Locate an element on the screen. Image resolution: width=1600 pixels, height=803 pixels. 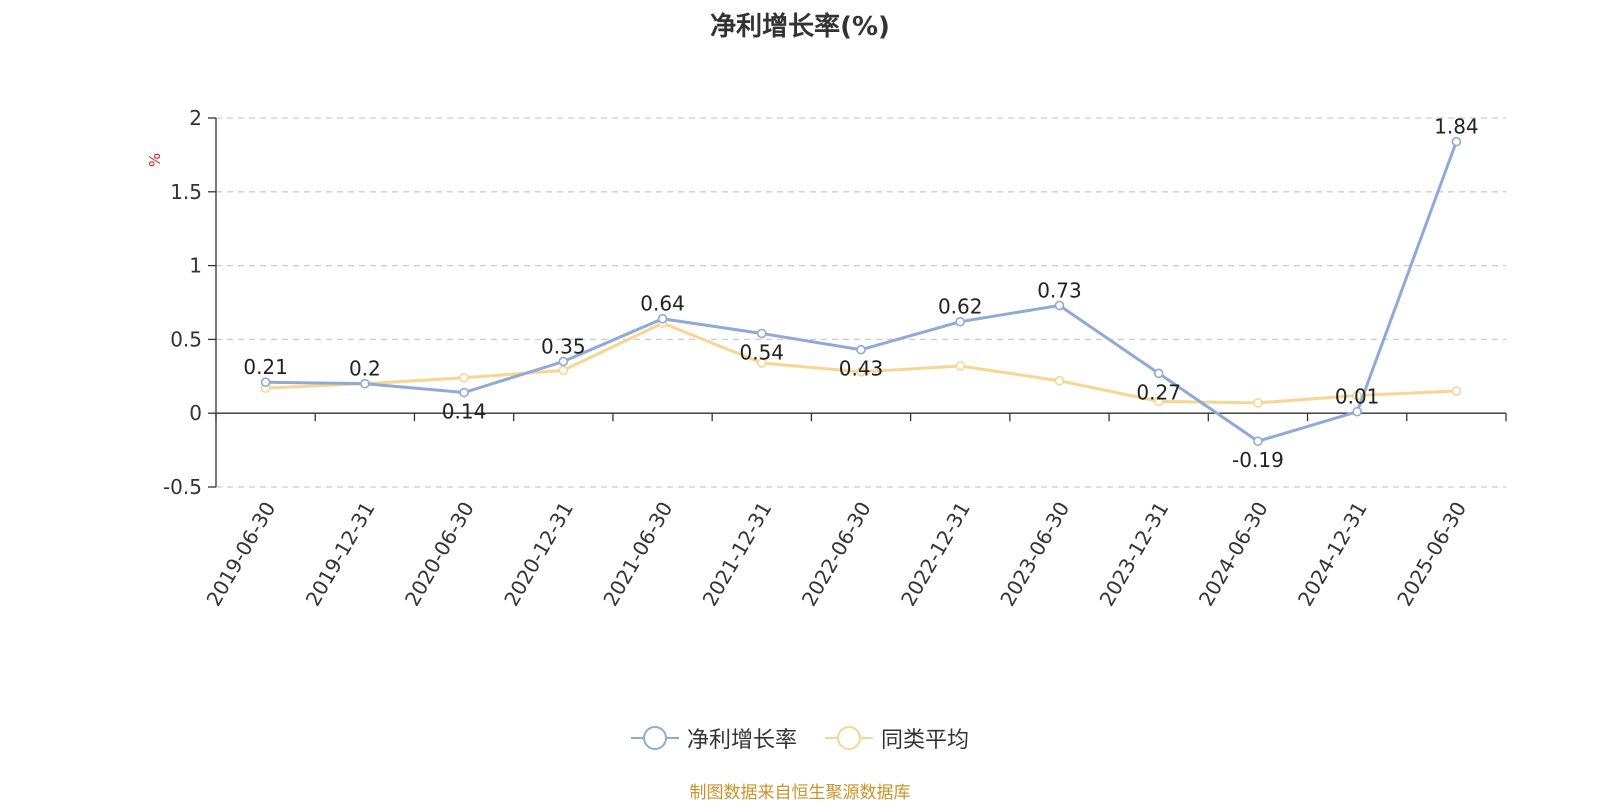
x-tick-label: 2021-06-30 is located at coordinates (637, 554).